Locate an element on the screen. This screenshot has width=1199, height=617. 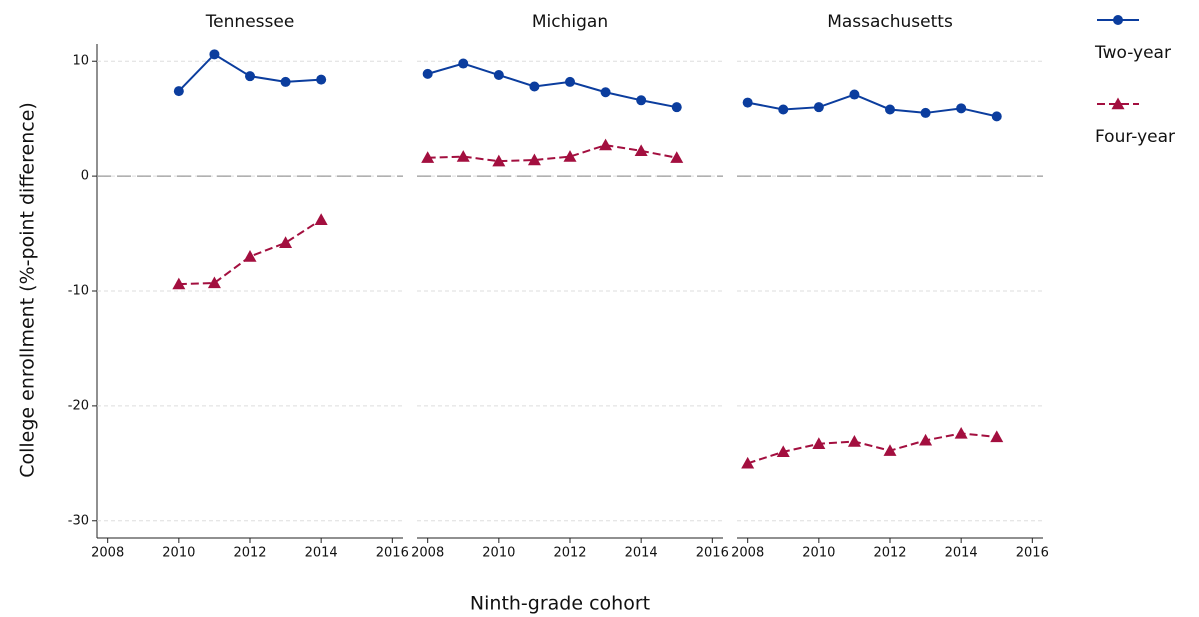
y-tick-label: -30 is located at coordinates (78, 520).